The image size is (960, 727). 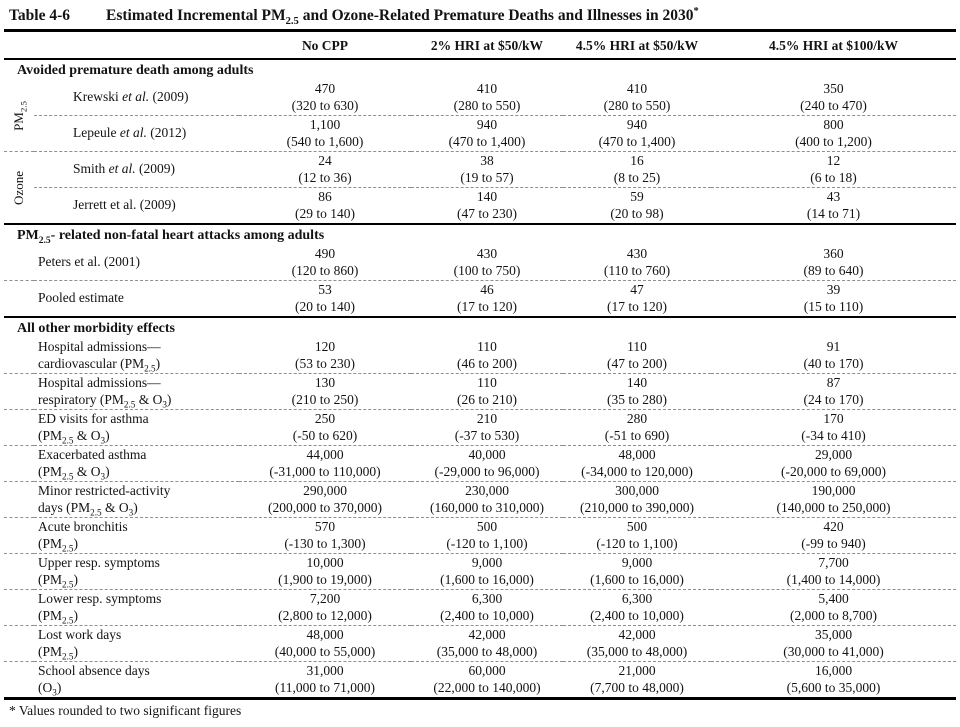 I want to click on estimate-value: 31,000, so click(x=325, y=670).